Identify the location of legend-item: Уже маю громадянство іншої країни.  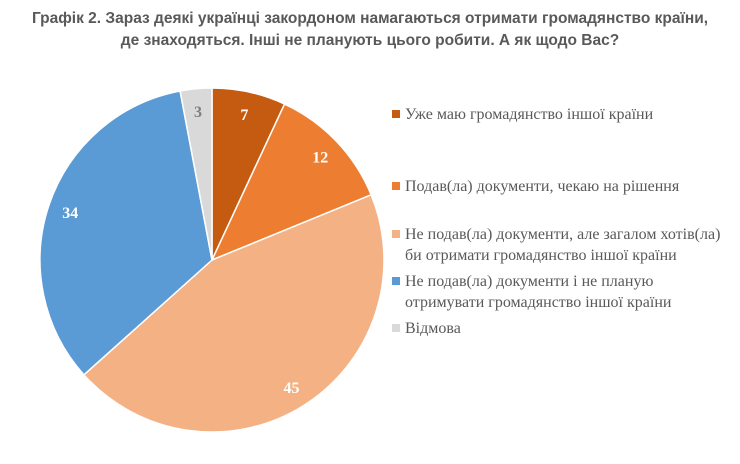
(562, 114).